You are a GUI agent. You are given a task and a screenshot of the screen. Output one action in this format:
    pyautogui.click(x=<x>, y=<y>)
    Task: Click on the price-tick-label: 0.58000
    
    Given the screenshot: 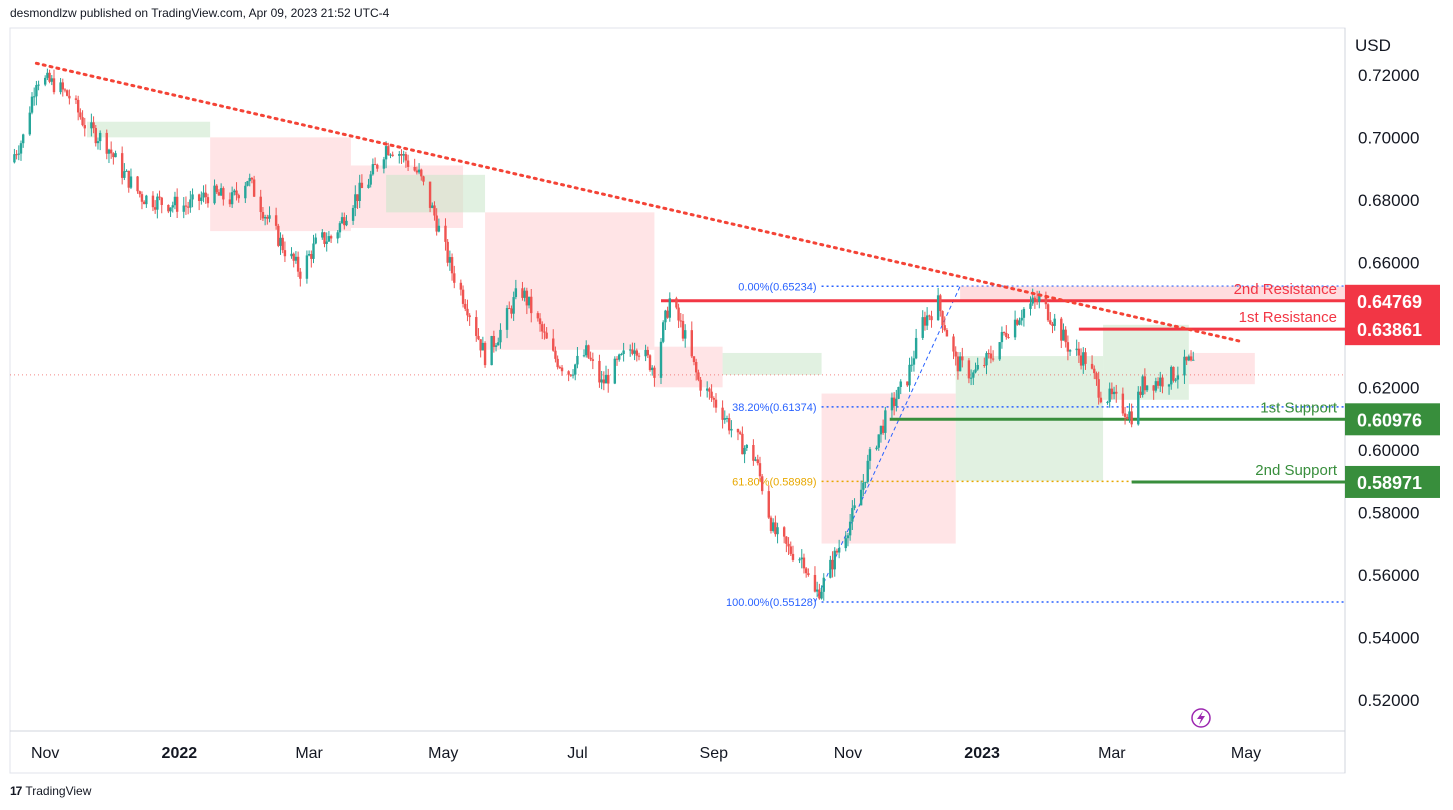 What is the action you would take?
    pyautogui.click(x=1388, y=512)
    